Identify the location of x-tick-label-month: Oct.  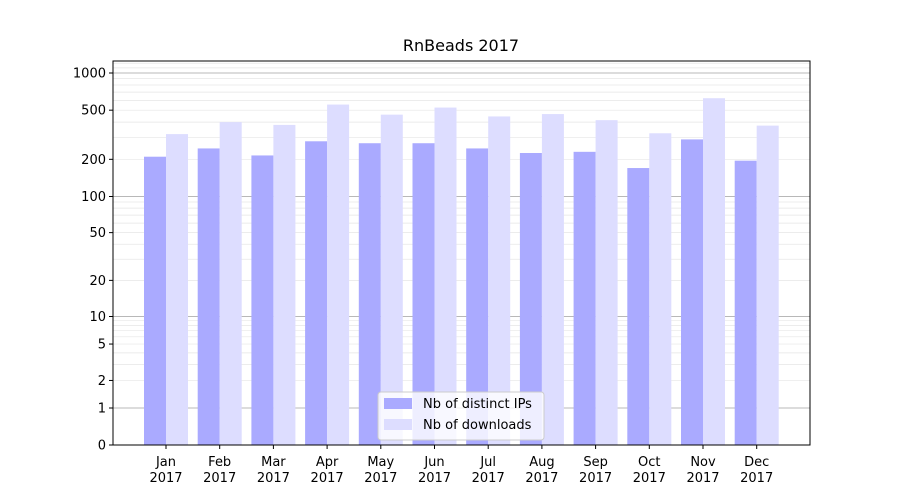
(649, 462).